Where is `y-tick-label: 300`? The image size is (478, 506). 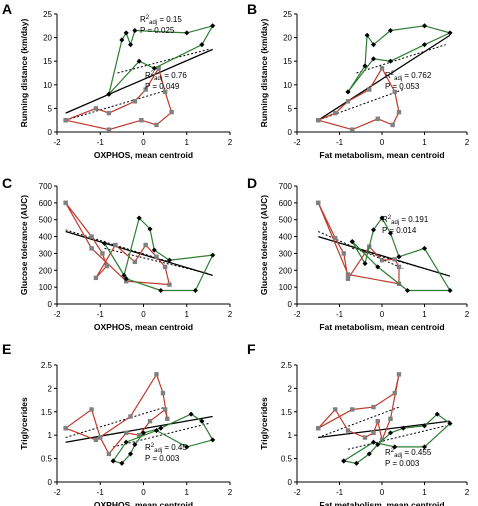 y-tick-label: 300 is located at coordinates (286, 253).